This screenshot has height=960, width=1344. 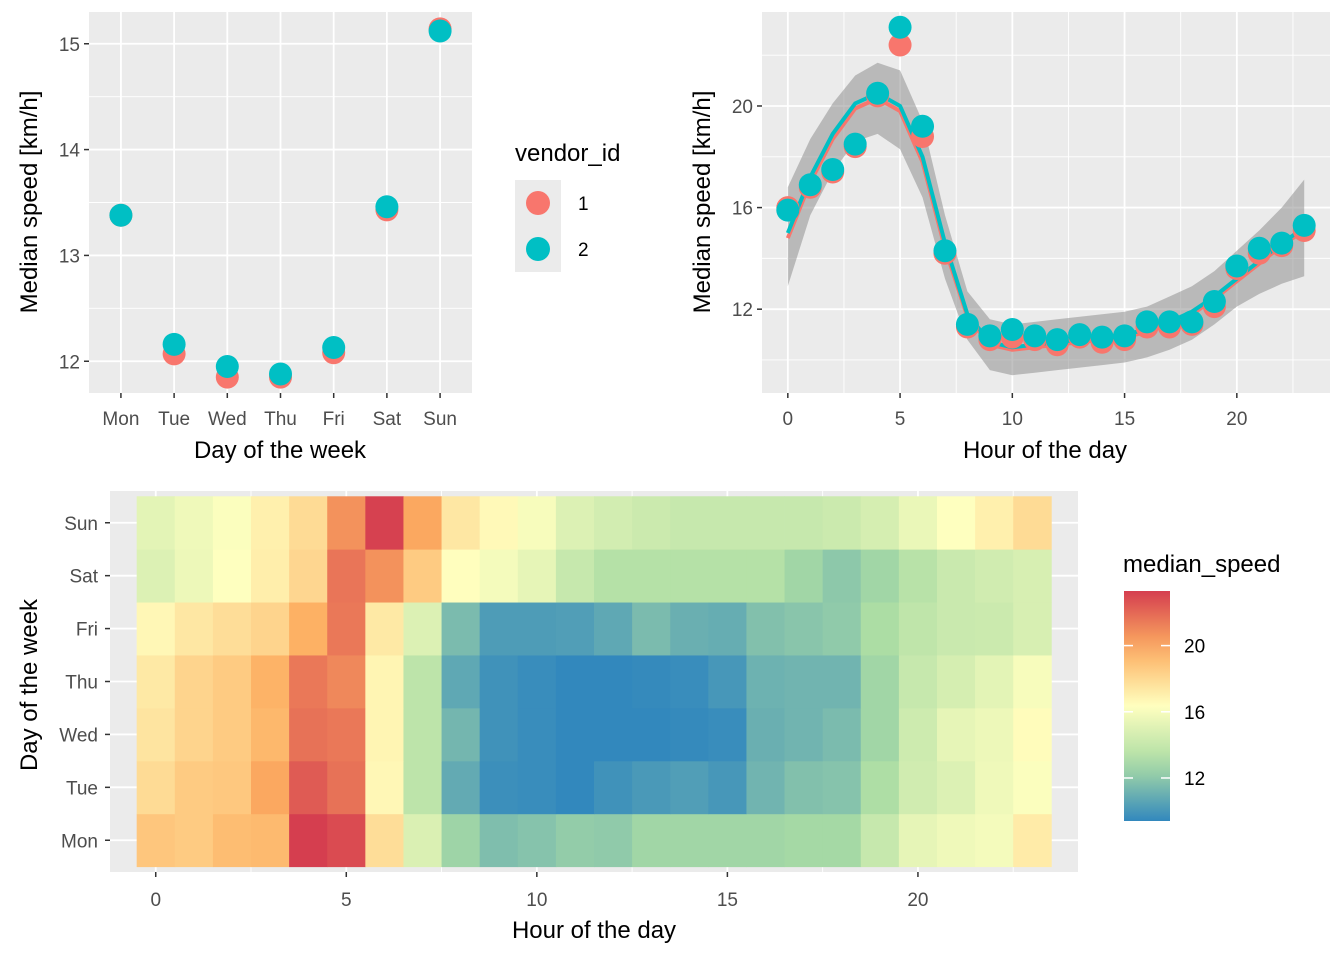 What do you see at coordinates (1147, 706) in the screenshot?
I see `median-speed-colorbar` at bounding box center [1147, 706].